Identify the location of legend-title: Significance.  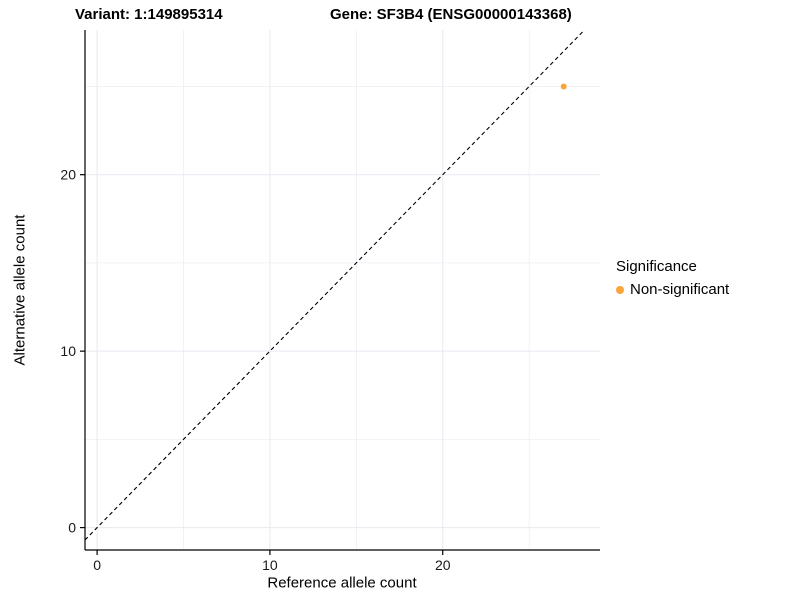
(656, 266).